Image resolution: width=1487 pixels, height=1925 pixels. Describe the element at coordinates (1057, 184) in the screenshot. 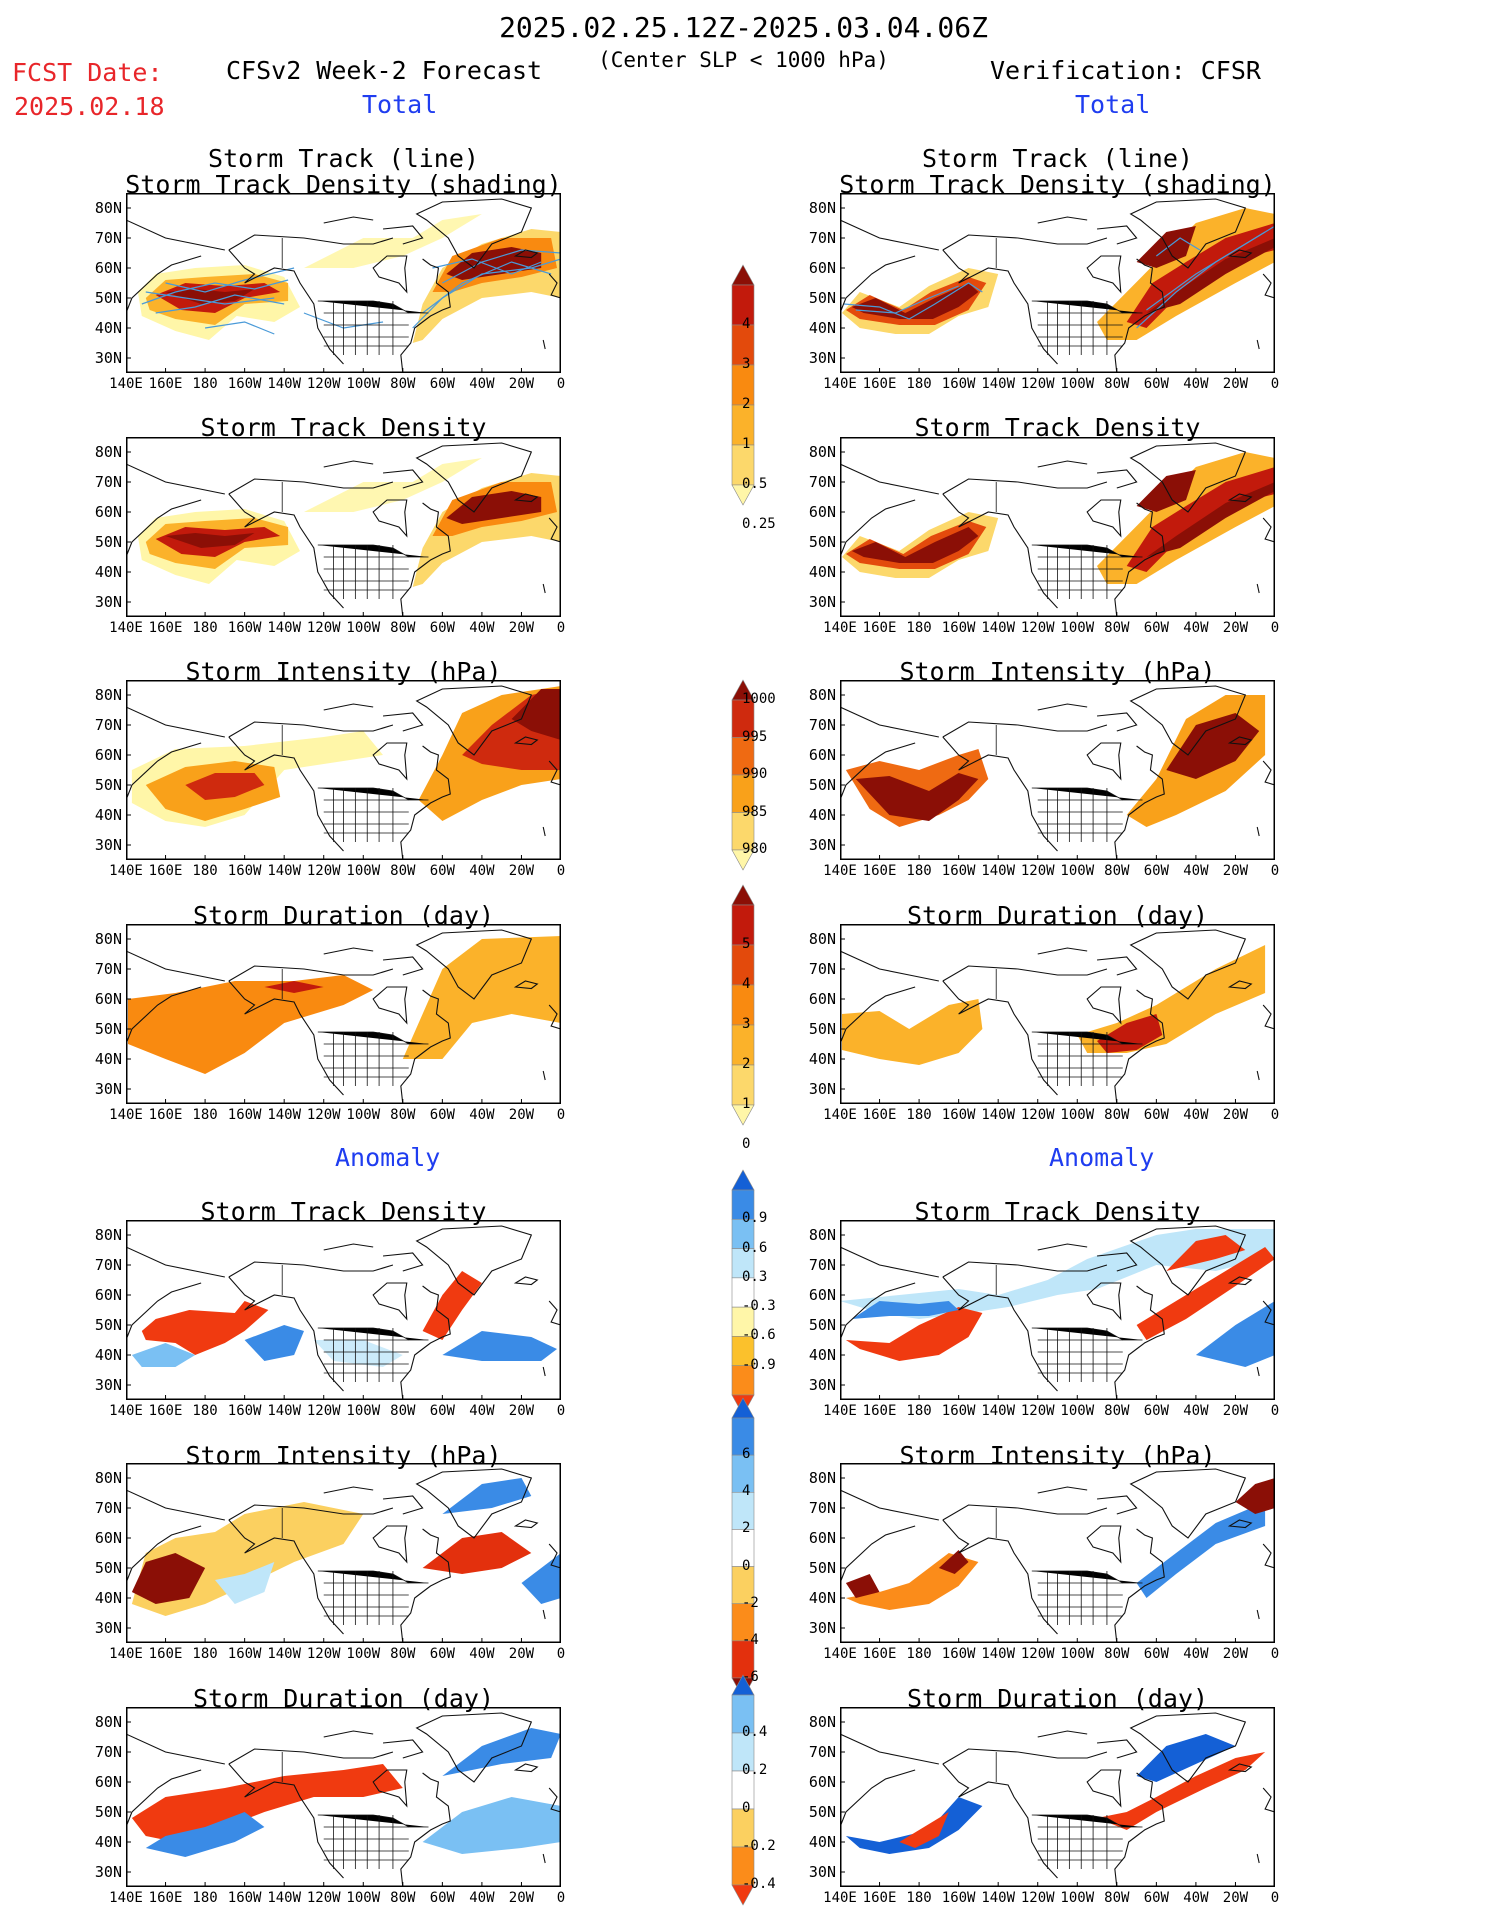

I see `panel-title: Storm Track Density (shading)` at that location.